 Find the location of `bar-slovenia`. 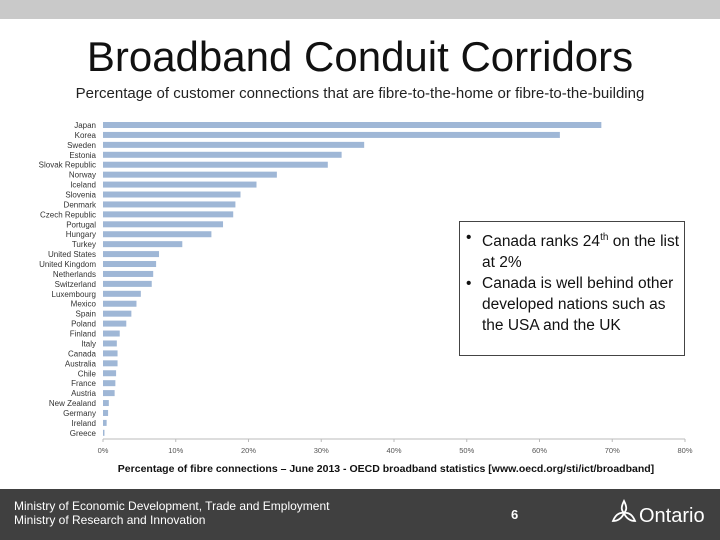

bar-slovenia is located at coordinates (172, 194).